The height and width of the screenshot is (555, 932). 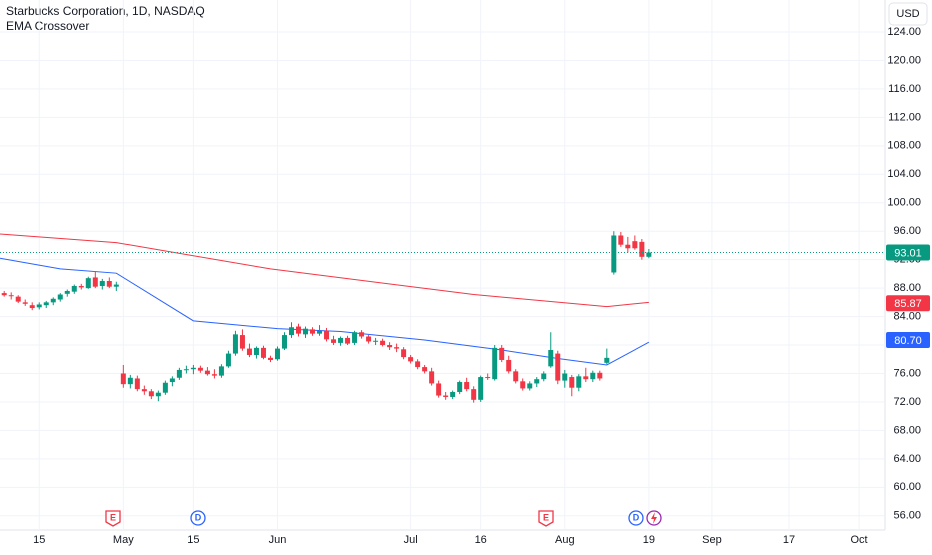 I want to click on y-tick-label: 96.00, so click(x=907, y=231).